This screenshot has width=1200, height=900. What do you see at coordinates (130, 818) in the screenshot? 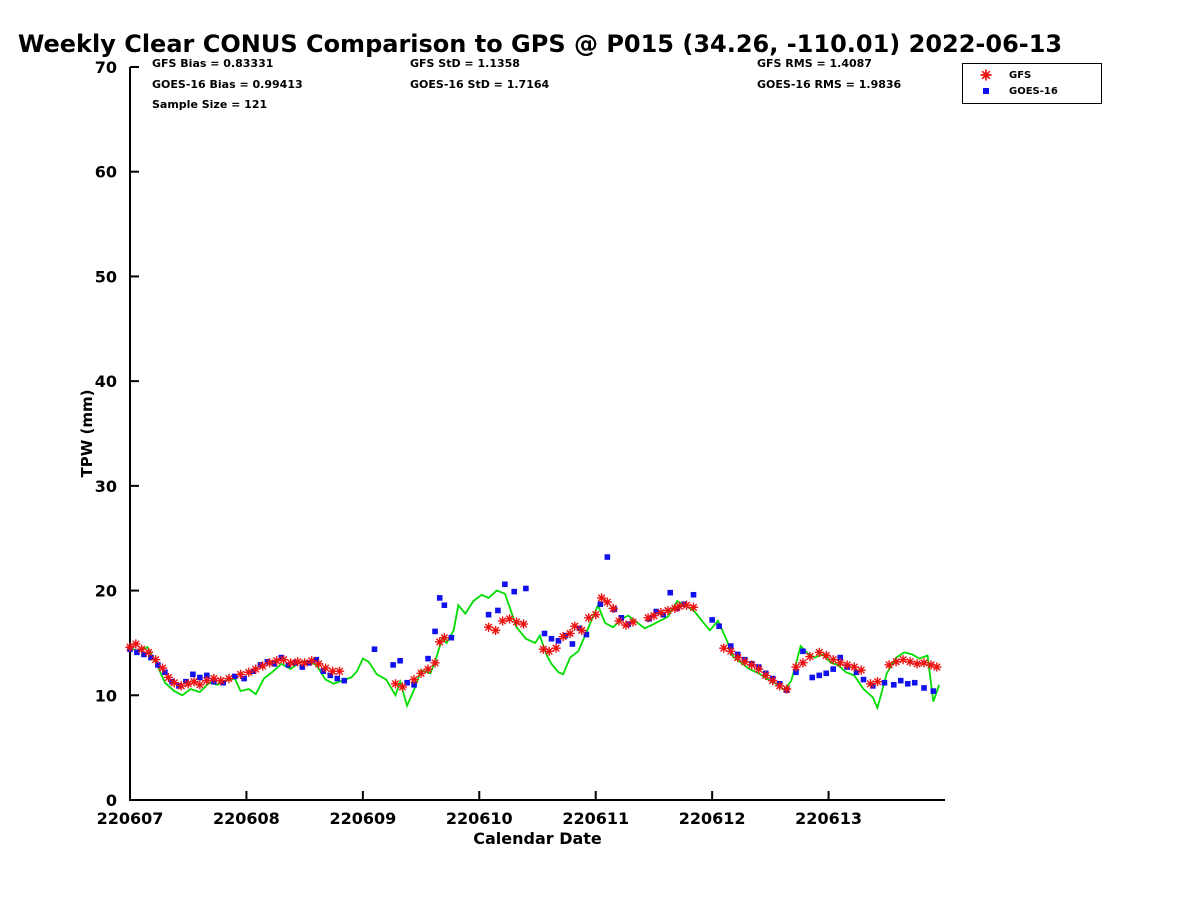
I see `x-tick-label: 220607` at bounding box center [130, 818].